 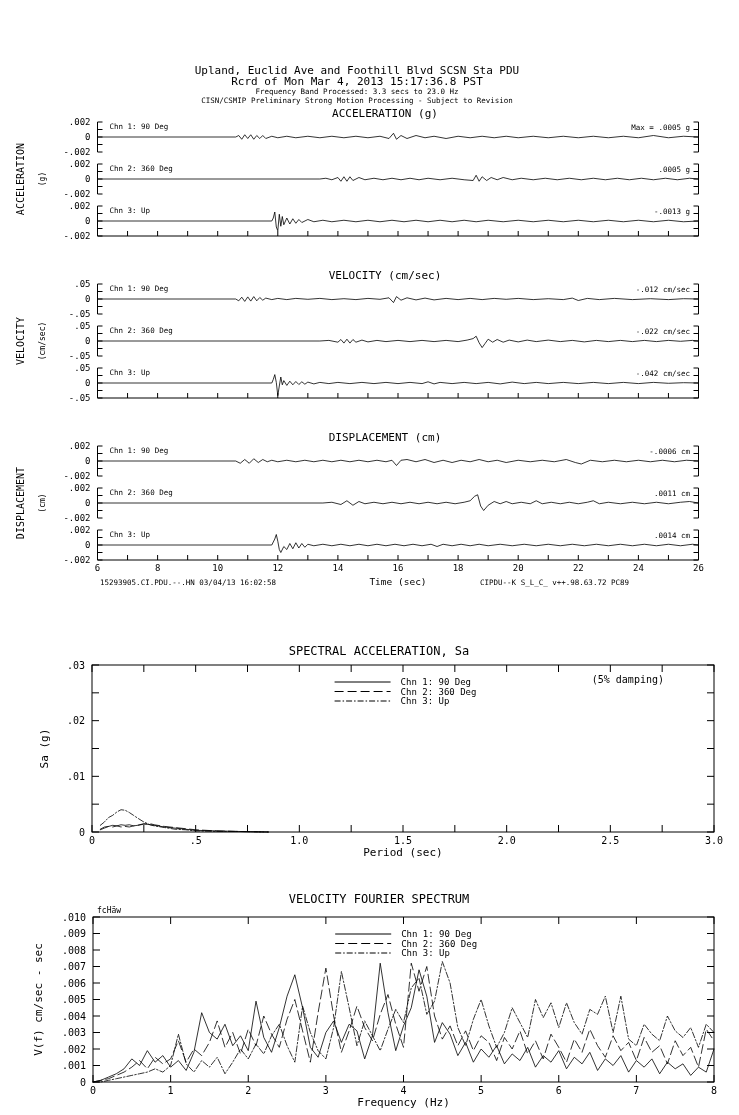 I want to click on x-tick-label: 3.0, so click(x=714, y=840).